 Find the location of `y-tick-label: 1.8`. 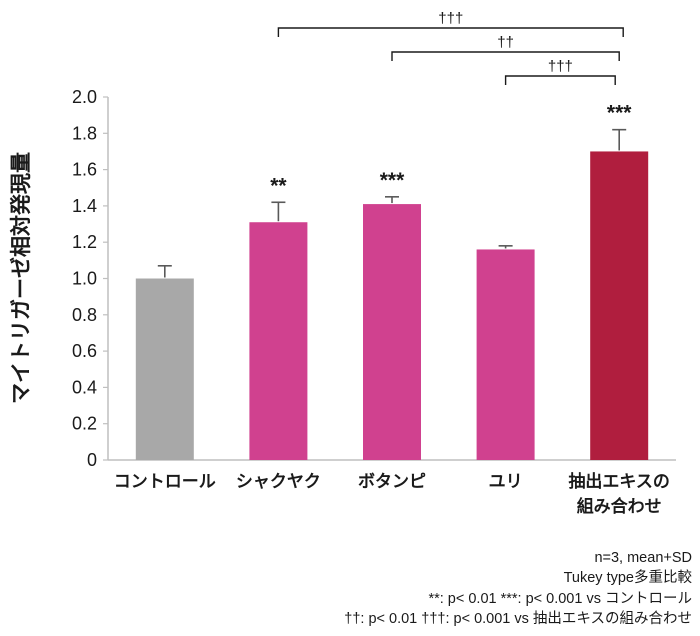

y-tick-label: 1.8 is located at coordinates (84, 133).